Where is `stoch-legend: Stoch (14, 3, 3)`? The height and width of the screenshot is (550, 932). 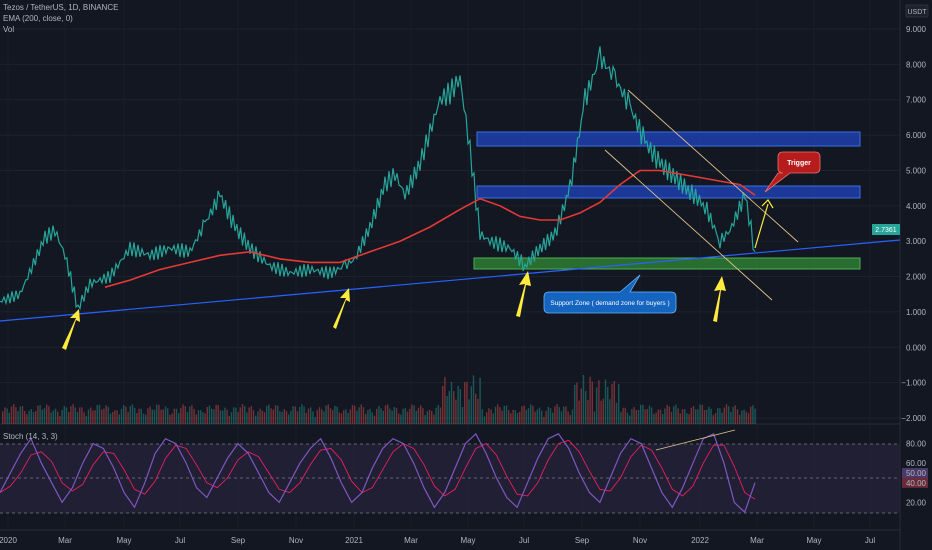
stoch-legend: Stoch (14, 3, 3) is located at coordinates (30, 436).